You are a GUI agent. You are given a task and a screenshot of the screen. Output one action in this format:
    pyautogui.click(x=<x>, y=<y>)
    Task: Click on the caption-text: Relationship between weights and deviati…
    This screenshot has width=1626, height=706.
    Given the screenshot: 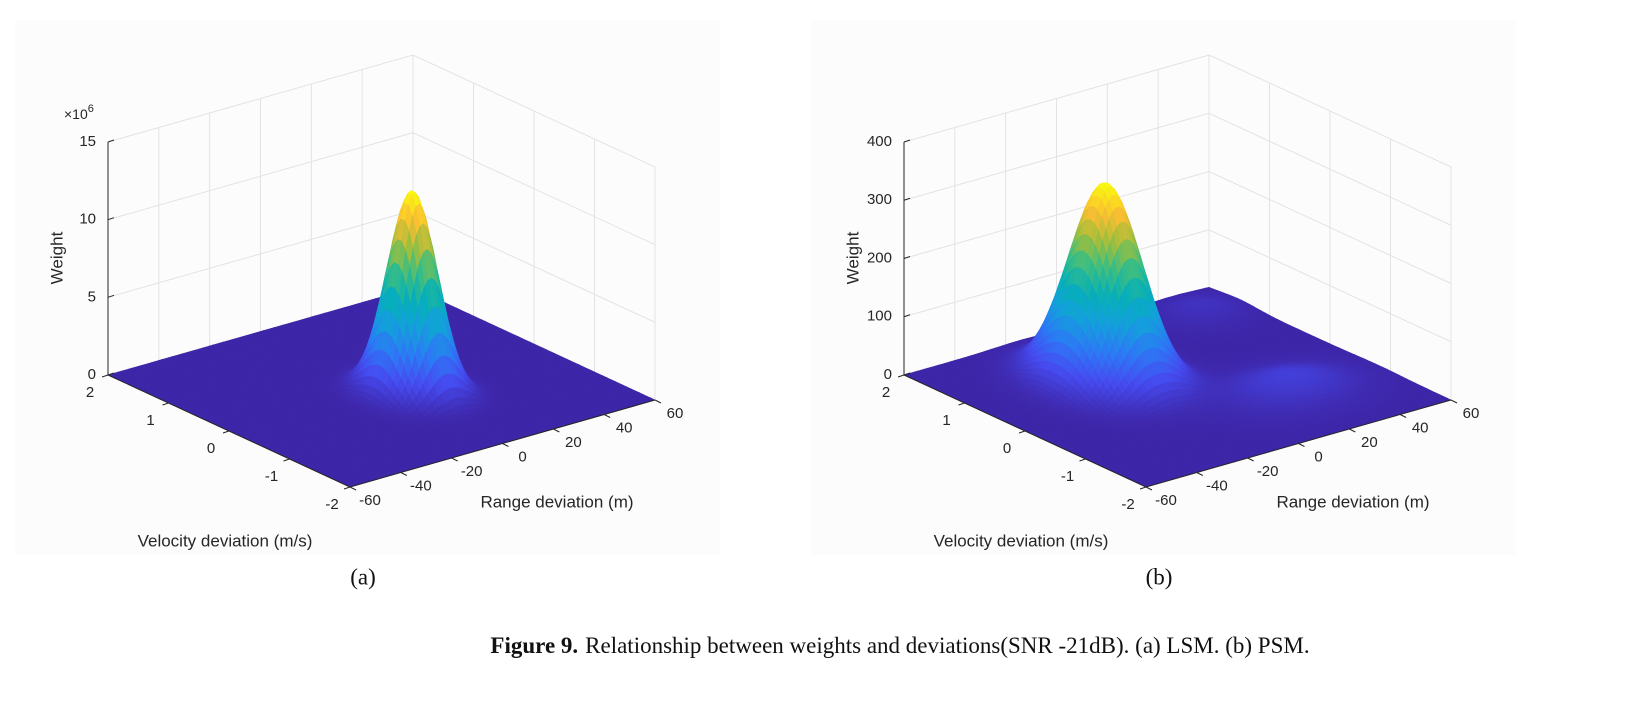 What is the action you would take?
    pyautogui.click(x=947, y=645)
    